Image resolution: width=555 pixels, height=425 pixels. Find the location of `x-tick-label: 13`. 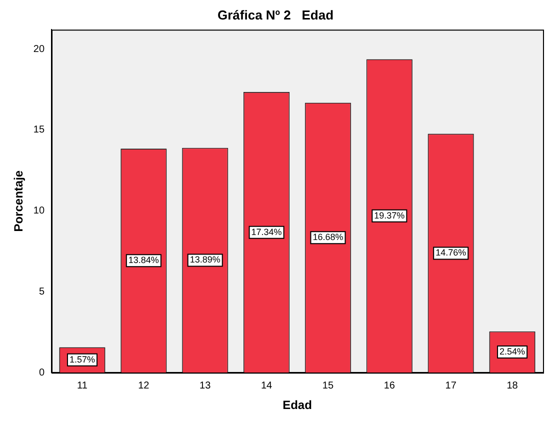

x-tick-label: 13 is located at coordinates (206, 386).